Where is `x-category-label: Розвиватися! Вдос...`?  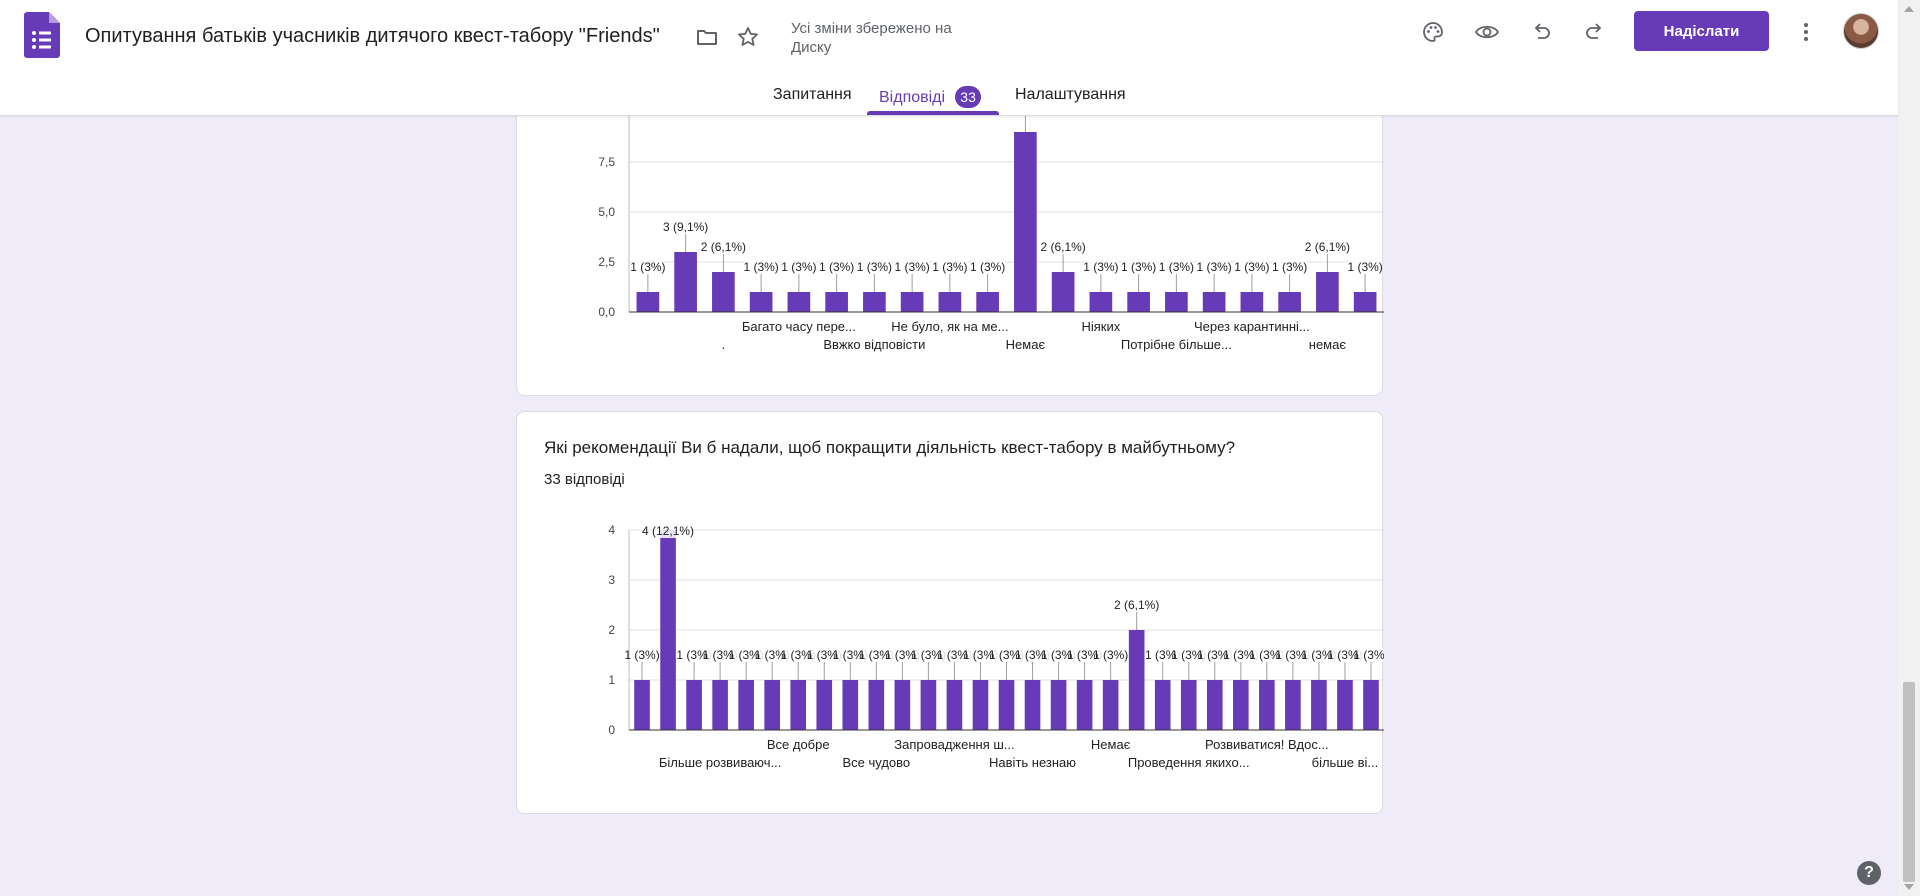 x-category-label: Розвиватися! Вдос... is located at coordinates (1267, 744).